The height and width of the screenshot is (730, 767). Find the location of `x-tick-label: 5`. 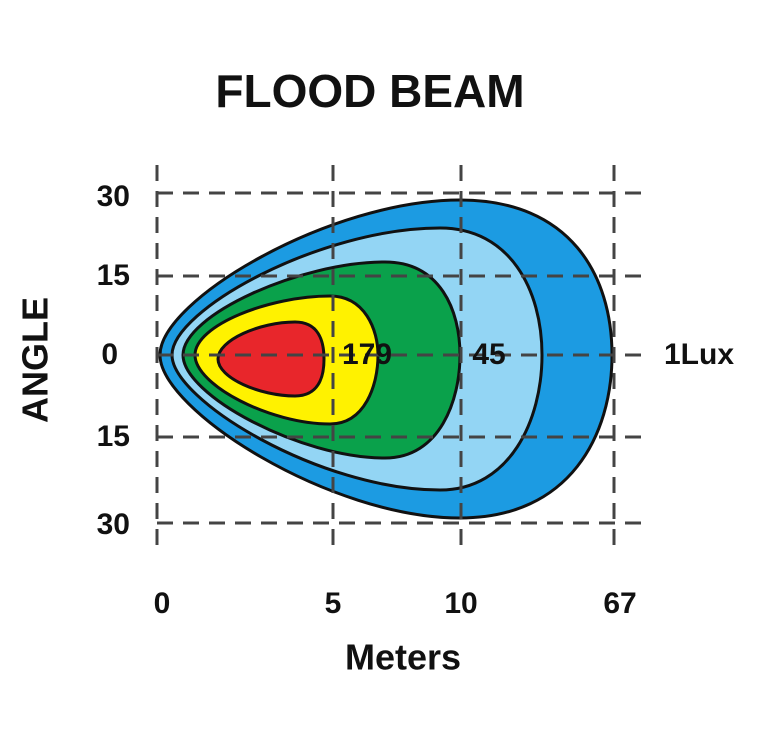

x-tick-label: 5 is located at coordinates (333, 603).